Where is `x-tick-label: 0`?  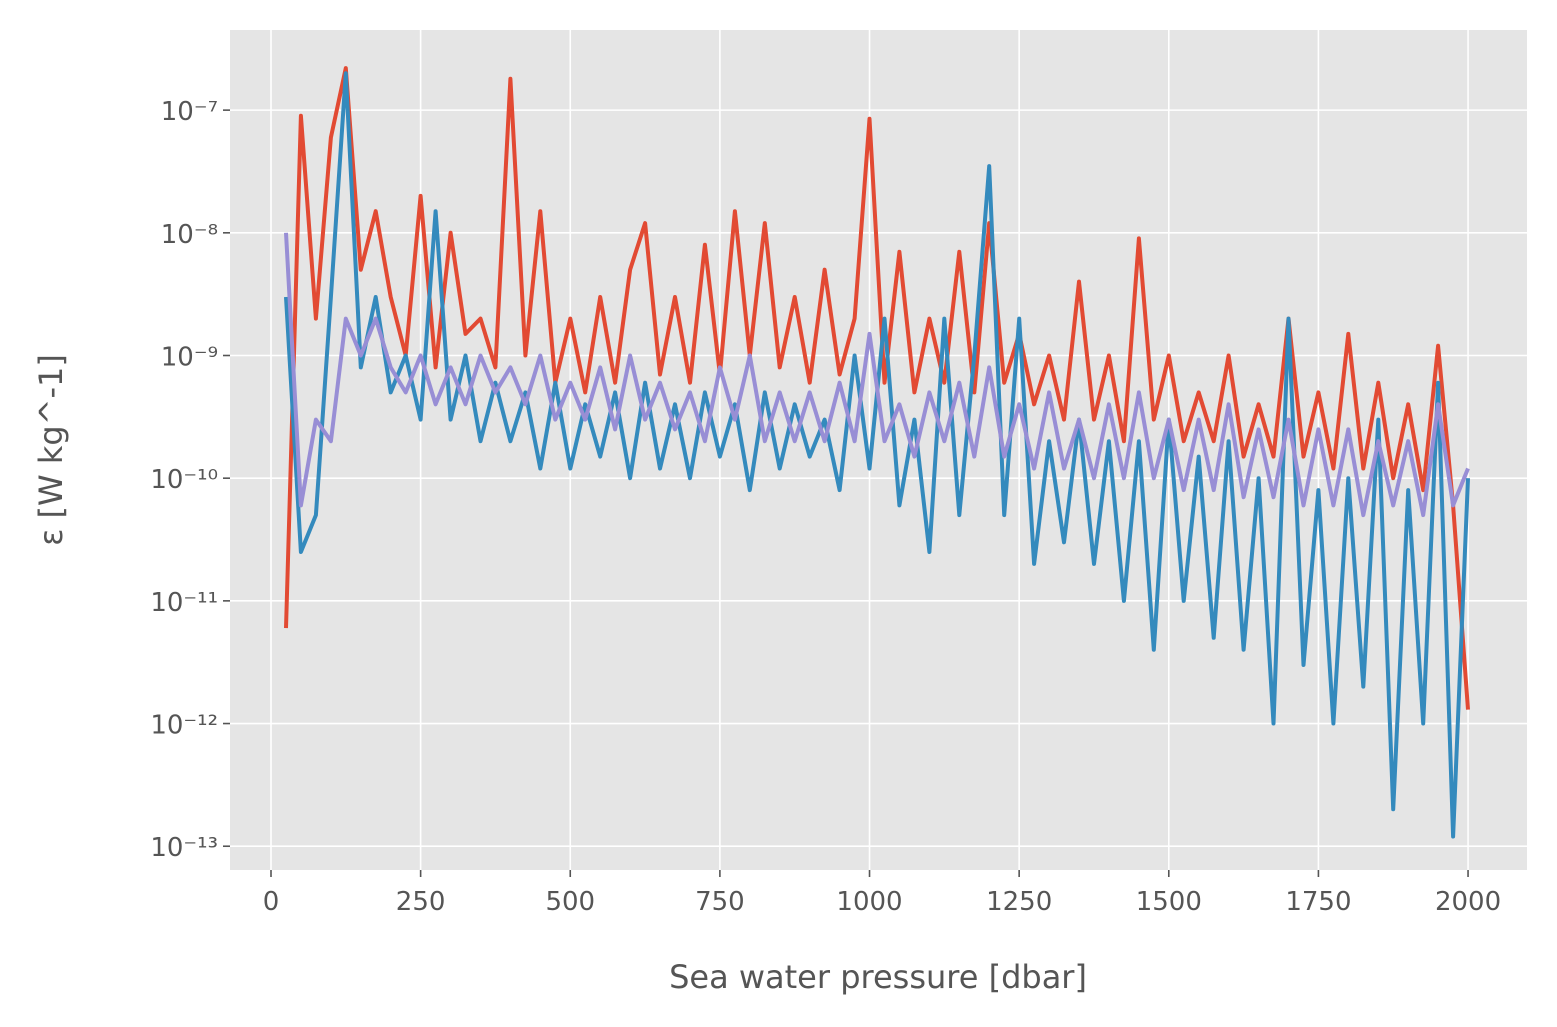
x-tick-label: 0 is located at coordinates (271, 902).